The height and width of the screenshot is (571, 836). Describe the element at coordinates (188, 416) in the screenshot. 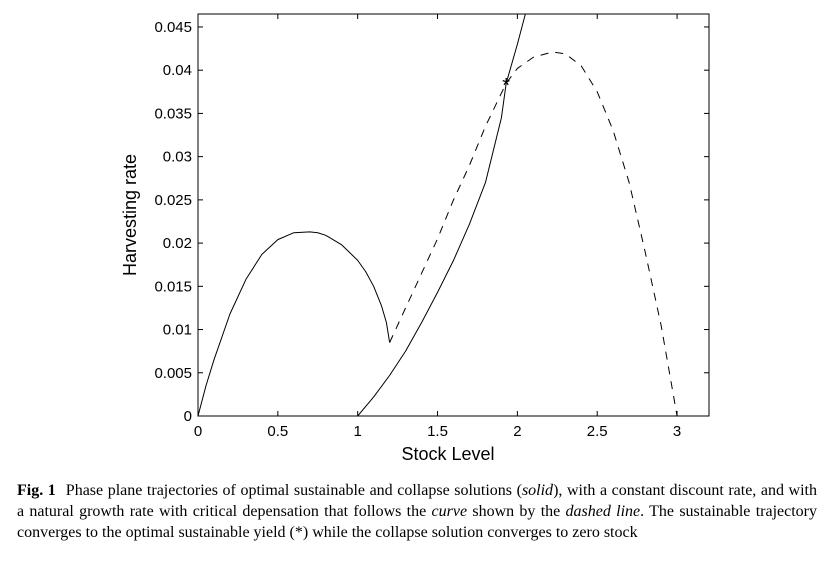

I see `y-tick-label: 0` at that location.